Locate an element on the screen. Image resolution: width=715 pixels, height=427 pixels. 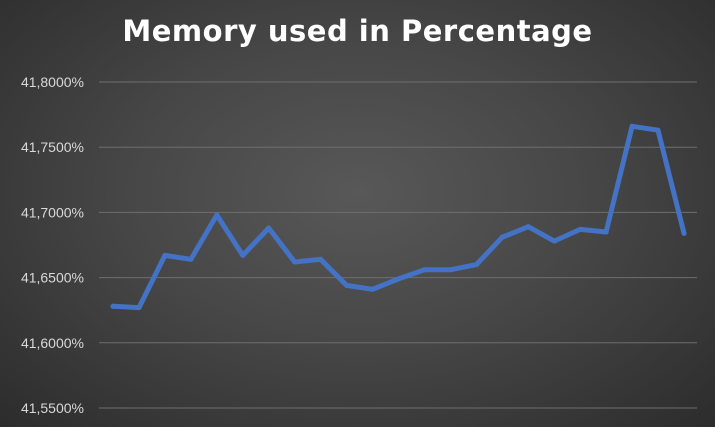
y-tick-label: 41,7000% is located at coordinates (52, 212).